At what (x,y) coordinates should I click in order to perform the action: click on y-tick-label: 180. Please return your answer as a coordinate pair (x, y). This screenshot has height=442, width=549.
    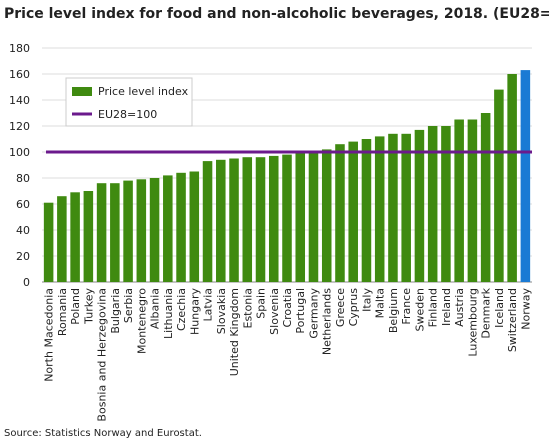
    Looking at the image, I should click on (19, 48).